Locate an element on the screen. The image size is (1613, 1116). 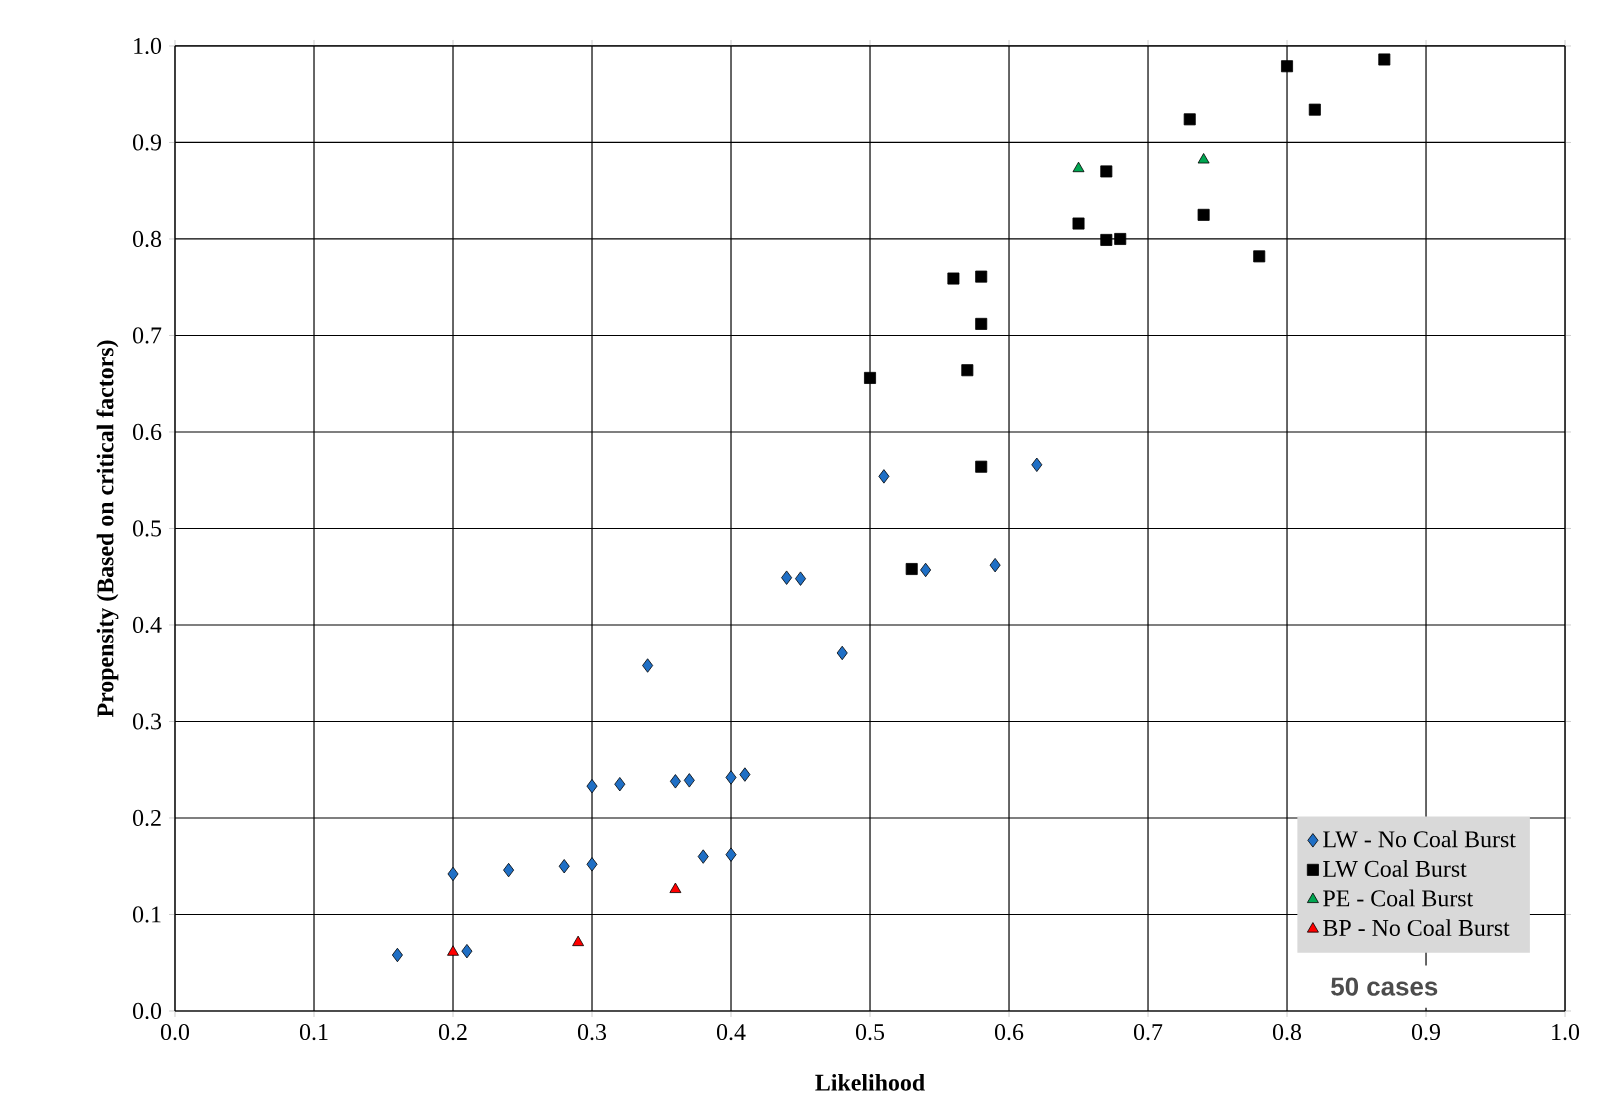
legend-label: LW Coal Burst is located at coordinates (1395, 869).